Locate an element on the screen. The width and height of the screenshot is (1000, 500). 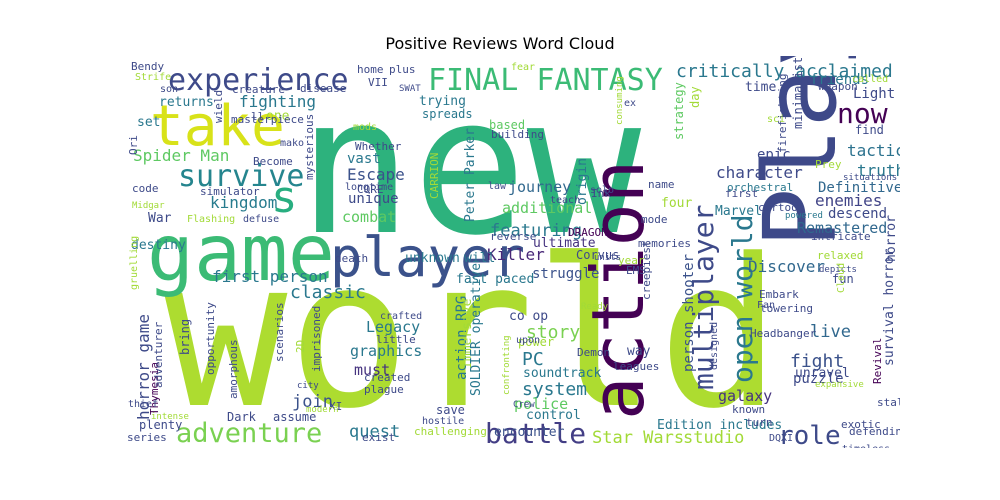
word-player: player is located at coordinates (427, 257).